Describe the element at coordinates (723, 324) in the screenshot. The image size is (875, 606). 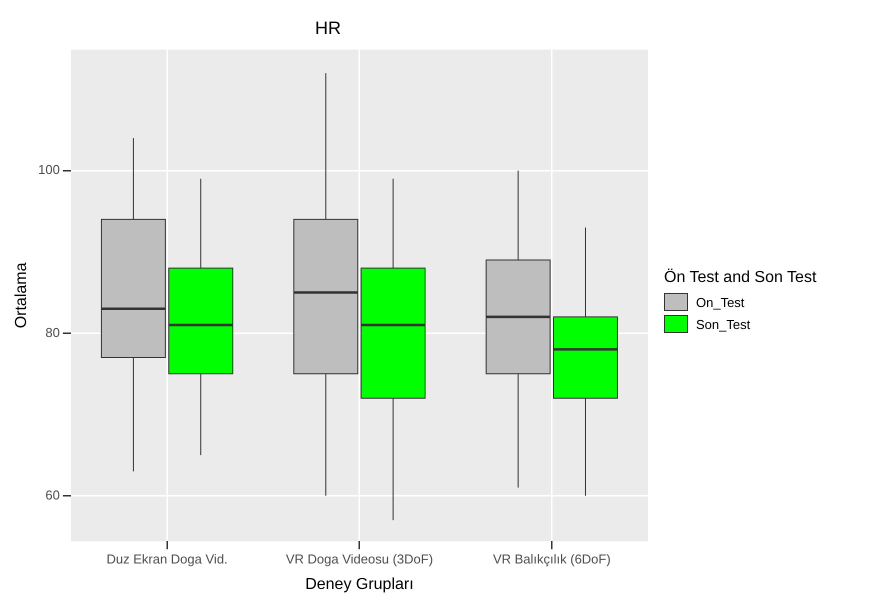
I see `legend-label: Son_Test` at that location.